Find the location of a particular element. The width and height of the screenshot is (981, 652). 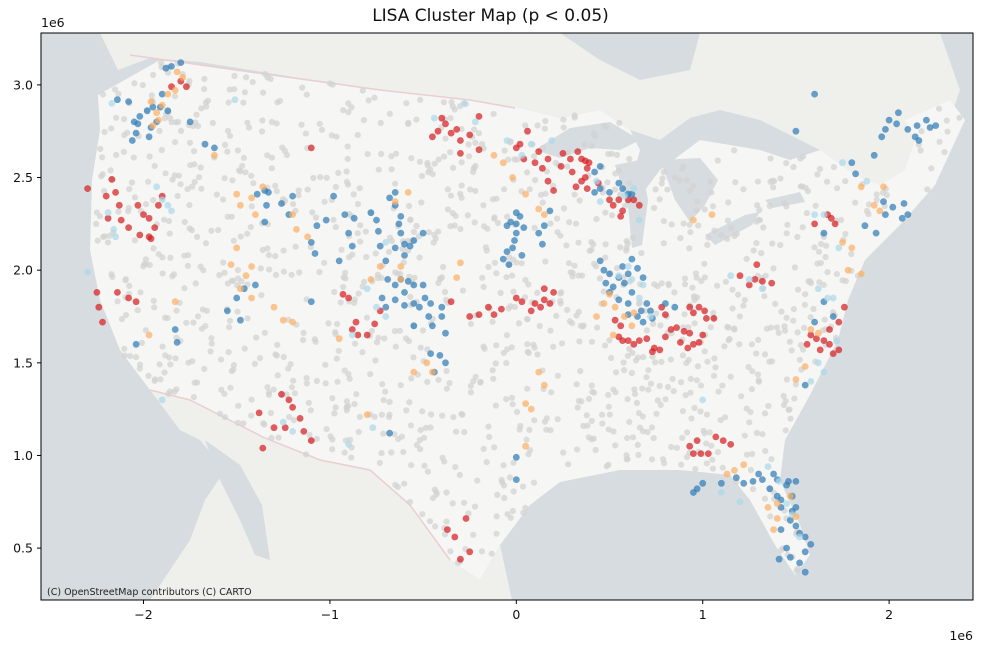

lake-superior is located at coordinates (587, 140).